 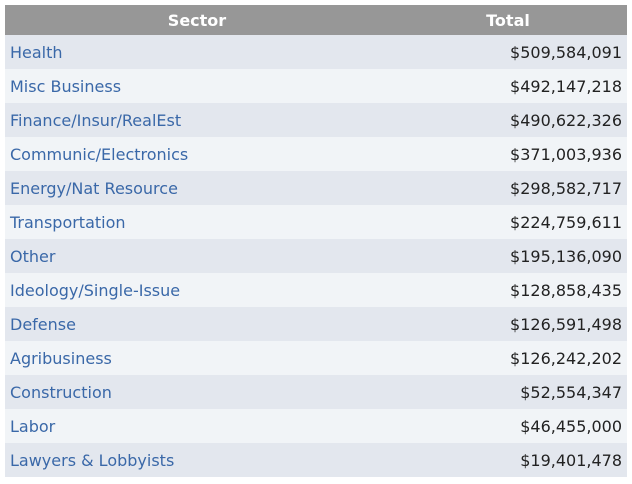 I want to click on table-row: Defense $126,591,498, so click(x=316, y=324).